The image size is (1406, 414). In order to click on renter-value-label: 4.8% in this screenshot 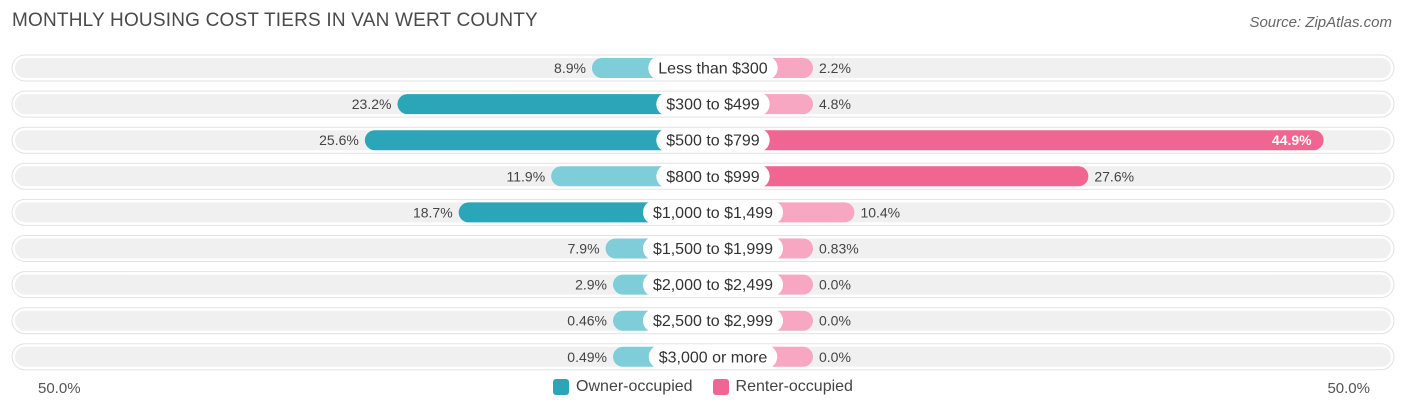, I will do `click(835, 104)`.